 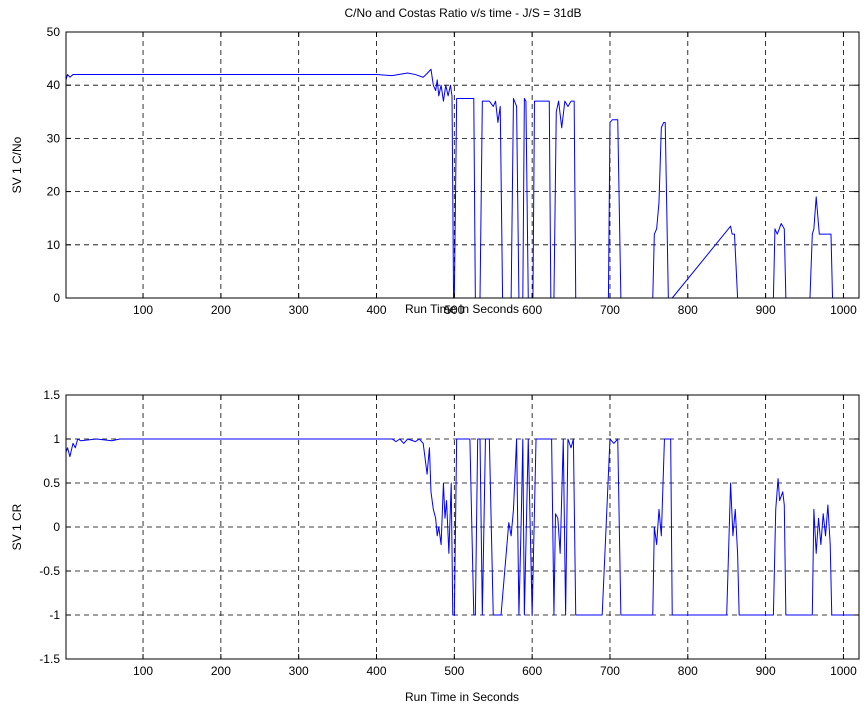 I want to click on cr-y-tick-label: 0, so click(x=56, y=527).